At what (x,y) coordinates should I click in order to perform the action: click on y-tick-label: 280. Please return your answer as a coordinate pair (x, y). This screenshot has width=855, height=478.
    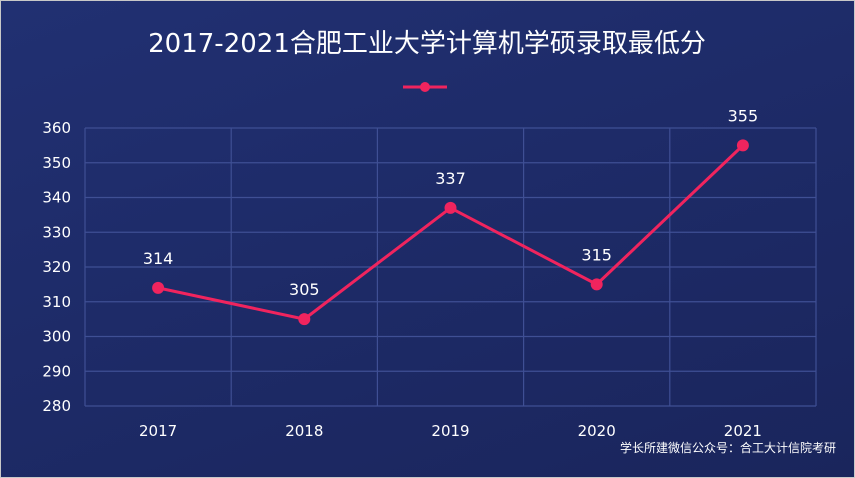
    Looking at the image, I should click on (56, 406).